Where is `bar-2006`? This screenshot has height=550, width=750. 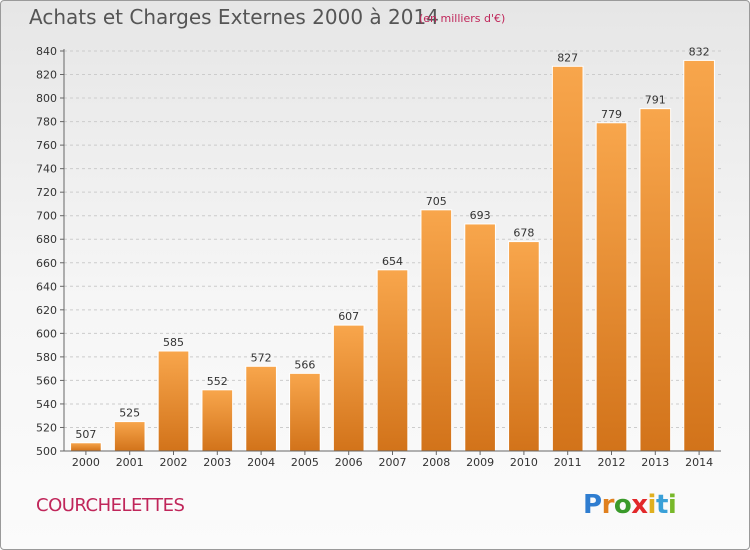 bar-2006 is located at coordinates (348, 388).